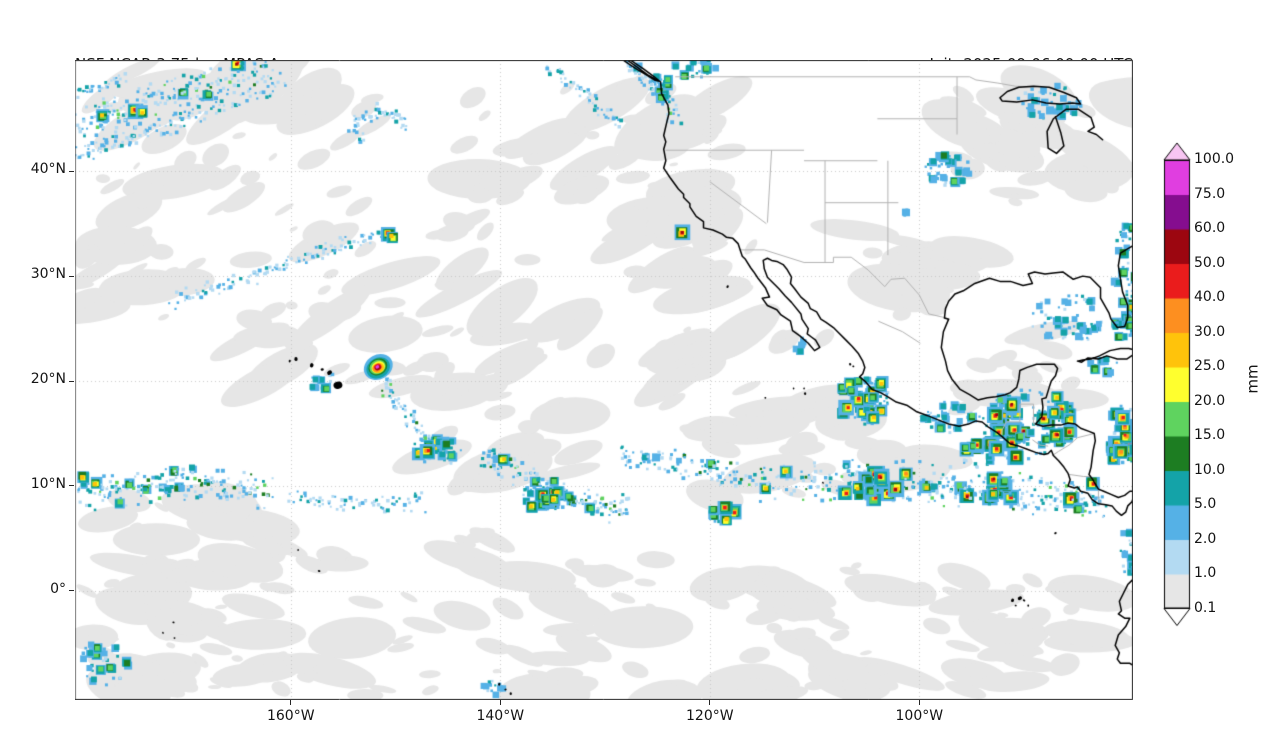  What do you see at coordinates (1179, 387) in the screenshot?
I see `colorbar-canvas` at bounding box center [1179, 387].